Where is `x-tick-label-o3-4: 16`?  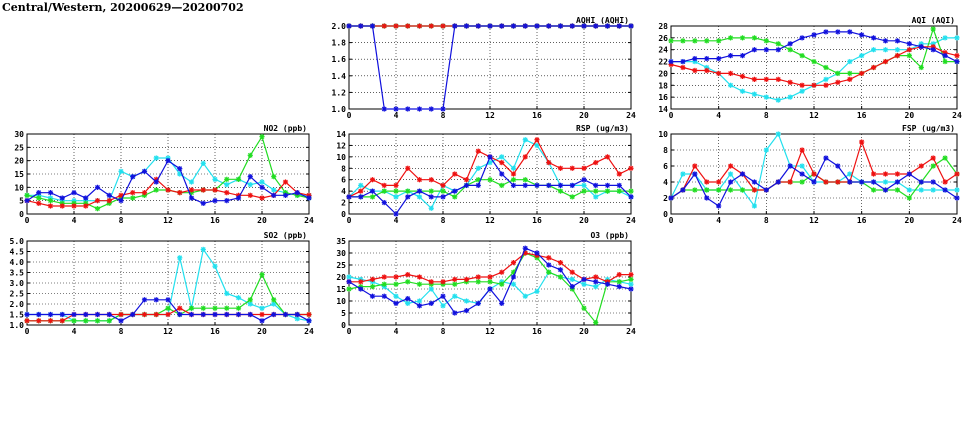
x-tick-label-o3-4: 16 is located at coordinates (537, 331).